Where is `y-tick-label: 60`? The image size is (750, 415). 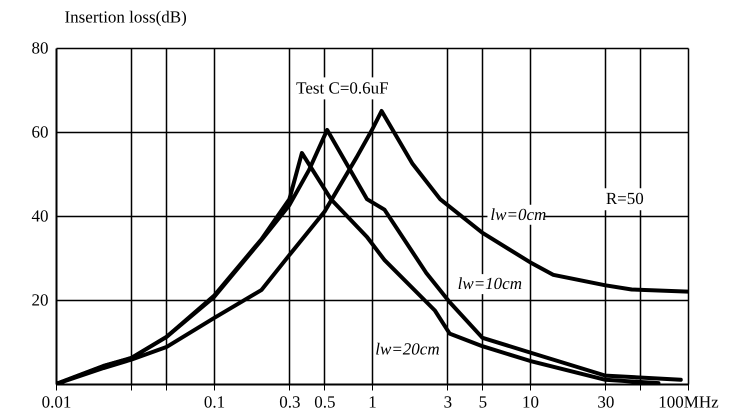
y-tick-label: 60 is located at coordinates (40, 132).